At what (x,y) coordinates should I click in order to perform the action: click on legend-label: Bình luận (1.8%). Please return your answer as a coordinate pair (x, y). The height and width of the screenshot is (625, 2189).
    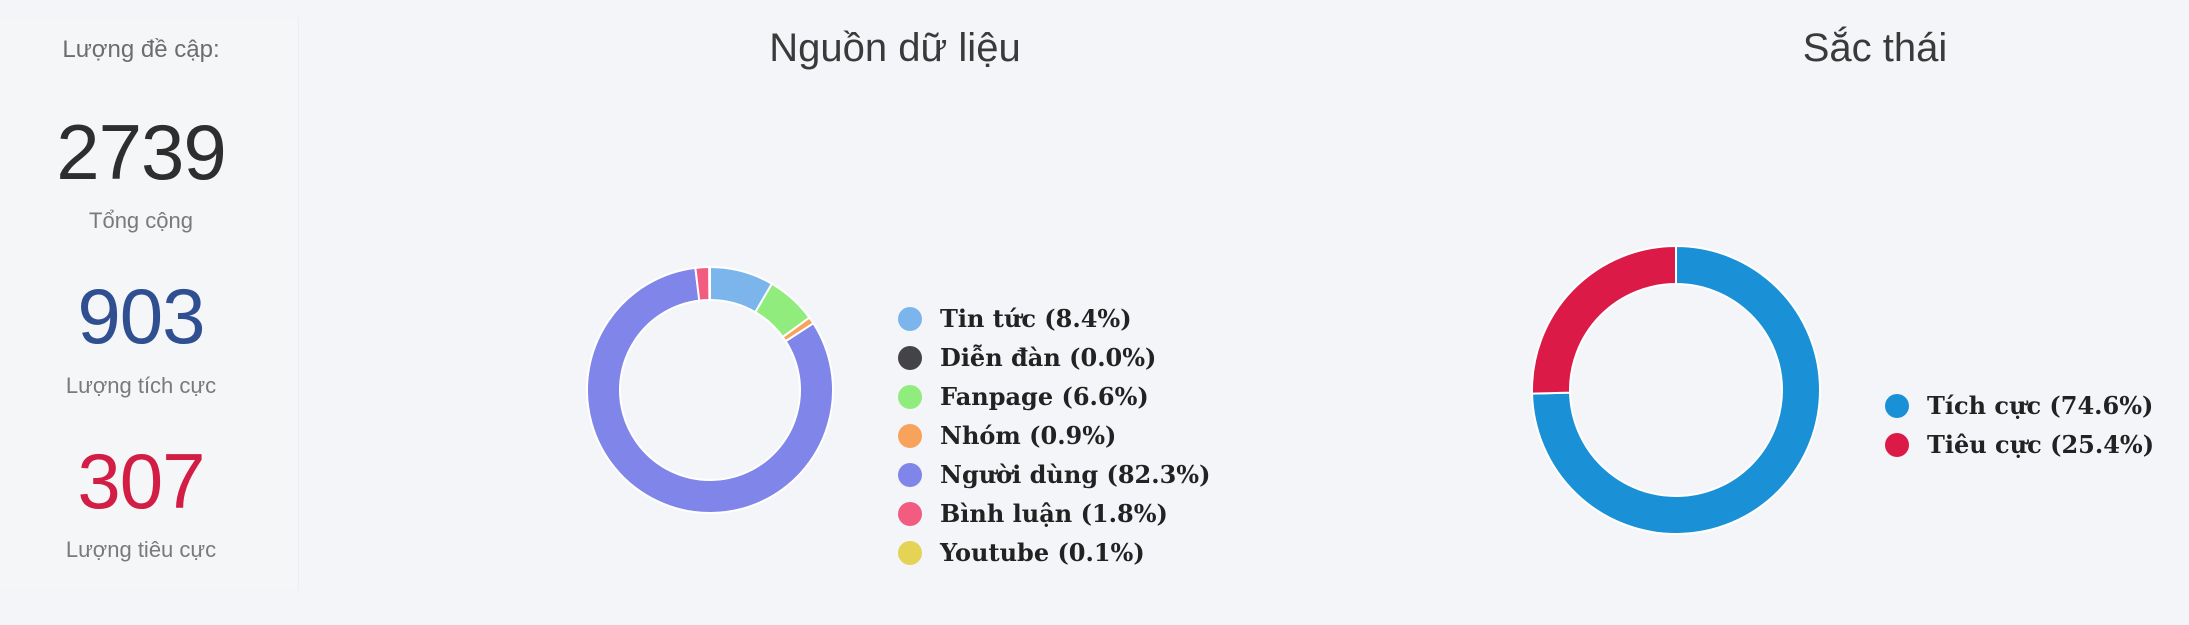
    Looking at the image, I should click on (1054, 513).